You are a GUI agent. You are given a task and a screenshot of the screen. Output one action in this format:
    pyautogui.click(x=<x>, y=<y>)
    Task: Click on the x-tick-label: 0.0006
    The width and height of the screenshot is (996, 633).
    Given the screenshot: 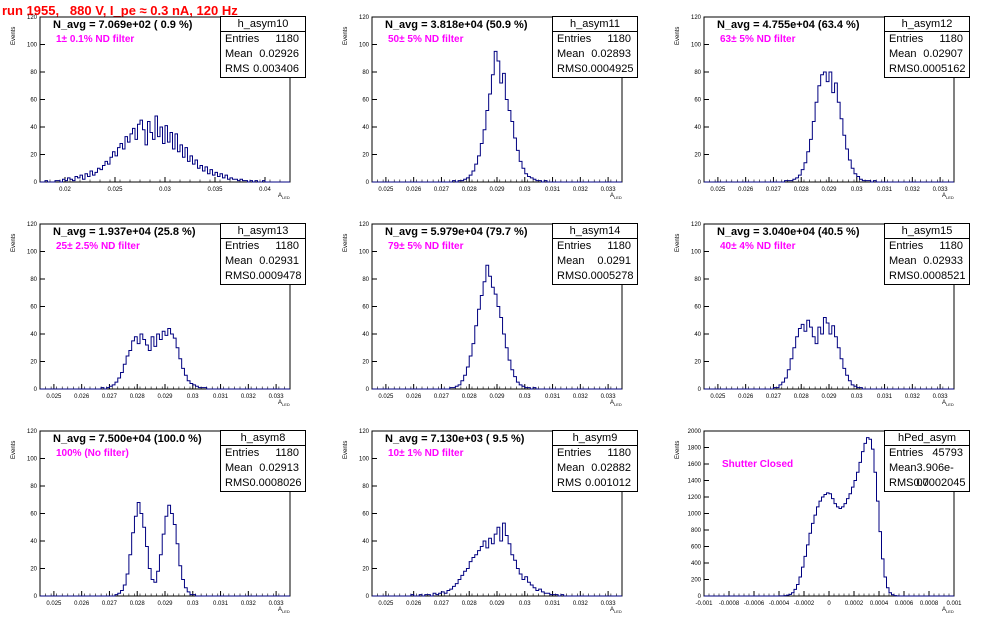 What is the action you would take?
    pyautogui.click(x=904, y=604)
    